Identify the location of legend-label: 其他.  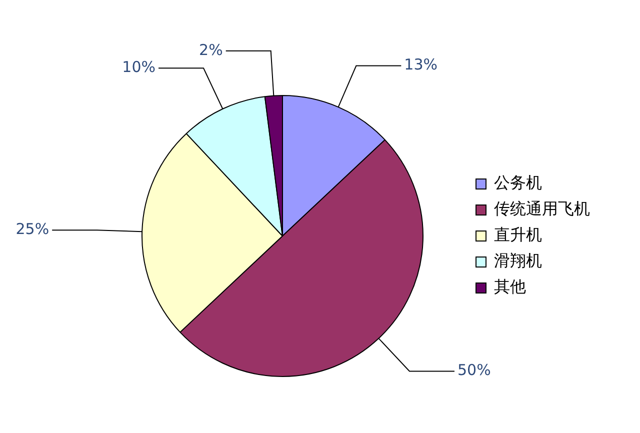
(510, 286).